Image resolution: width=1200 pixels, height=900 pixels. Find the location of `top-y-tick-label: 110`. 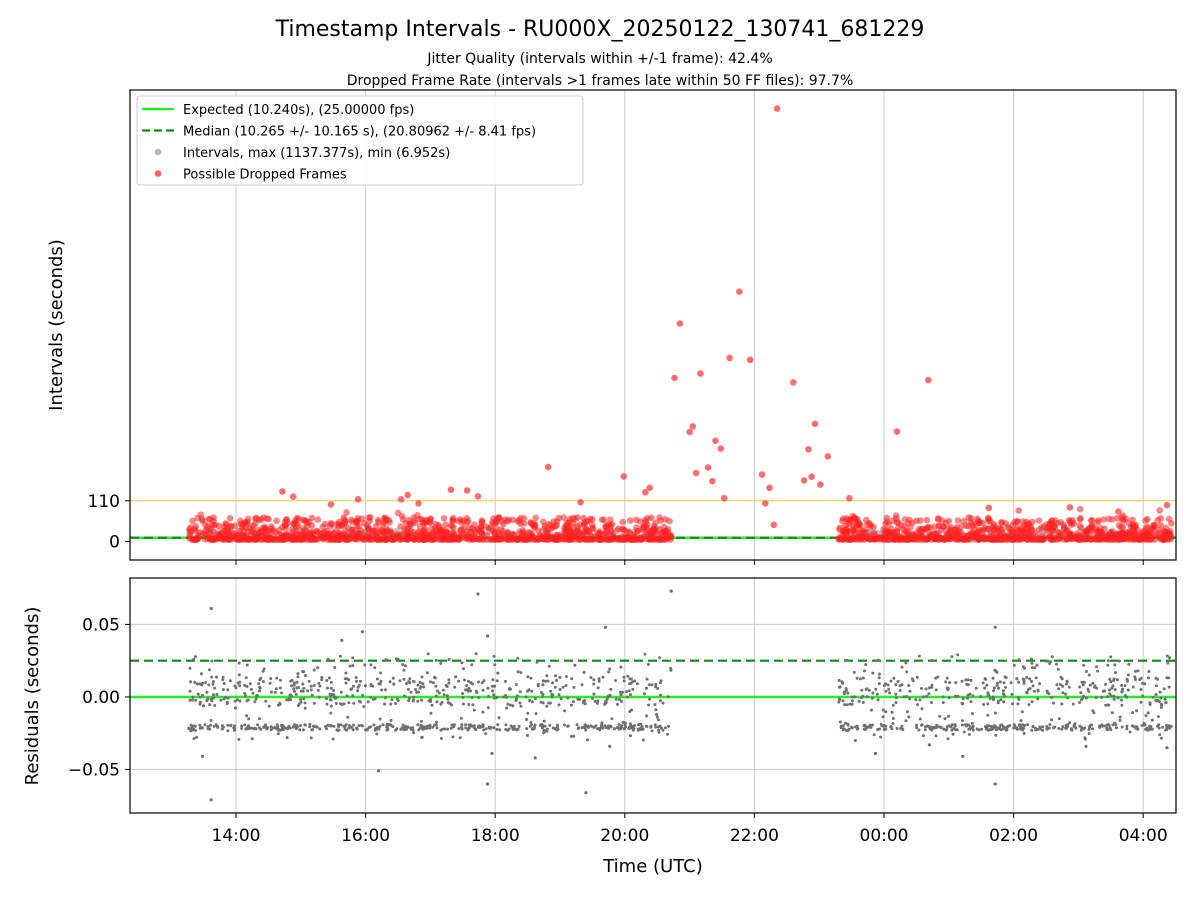

top-y-tick-label: 110 is located at coordinates (104, 502).